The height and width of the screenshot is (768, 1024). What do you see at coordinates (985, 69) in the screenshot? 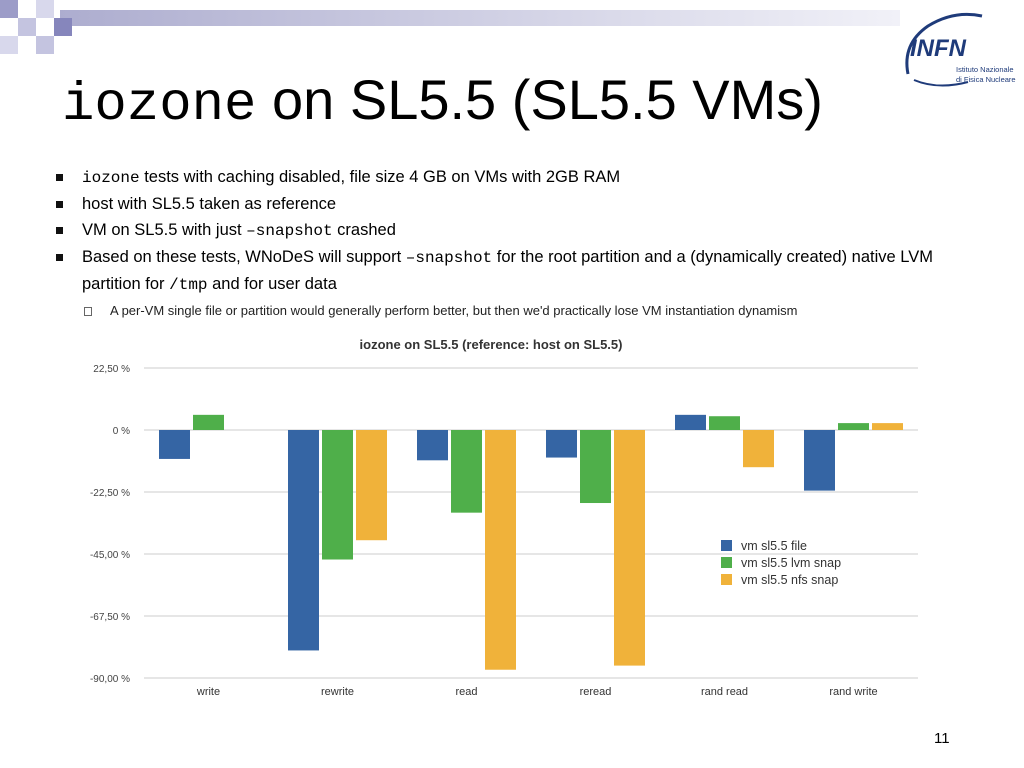
I see `logo-sub-1: Istituto Nazionale` at bounding box center [985, 69].